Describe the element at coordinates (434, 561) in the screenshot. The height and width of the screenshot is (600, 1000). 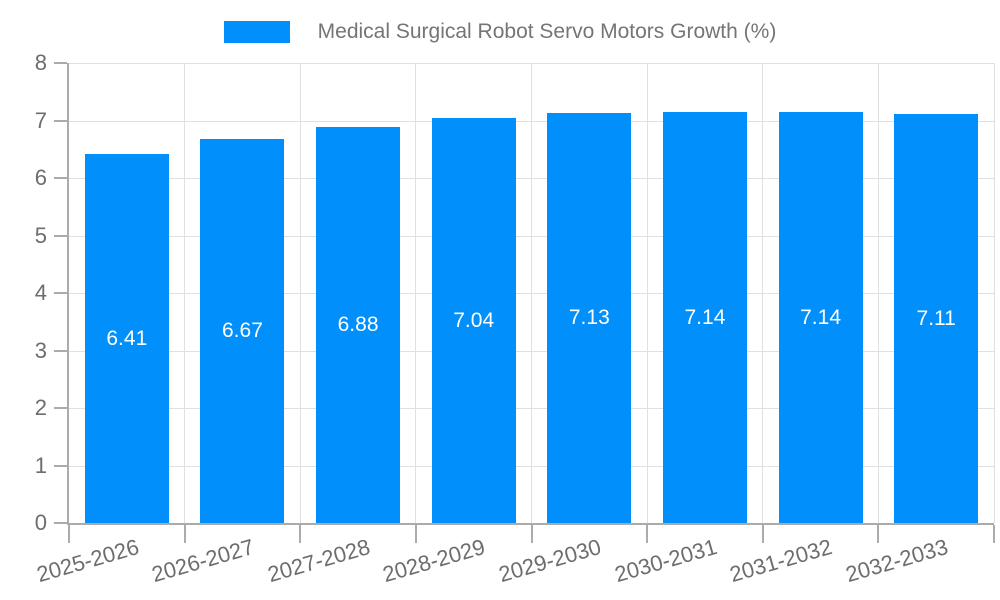
I see `x-category-label: 2028-2029` at that location.